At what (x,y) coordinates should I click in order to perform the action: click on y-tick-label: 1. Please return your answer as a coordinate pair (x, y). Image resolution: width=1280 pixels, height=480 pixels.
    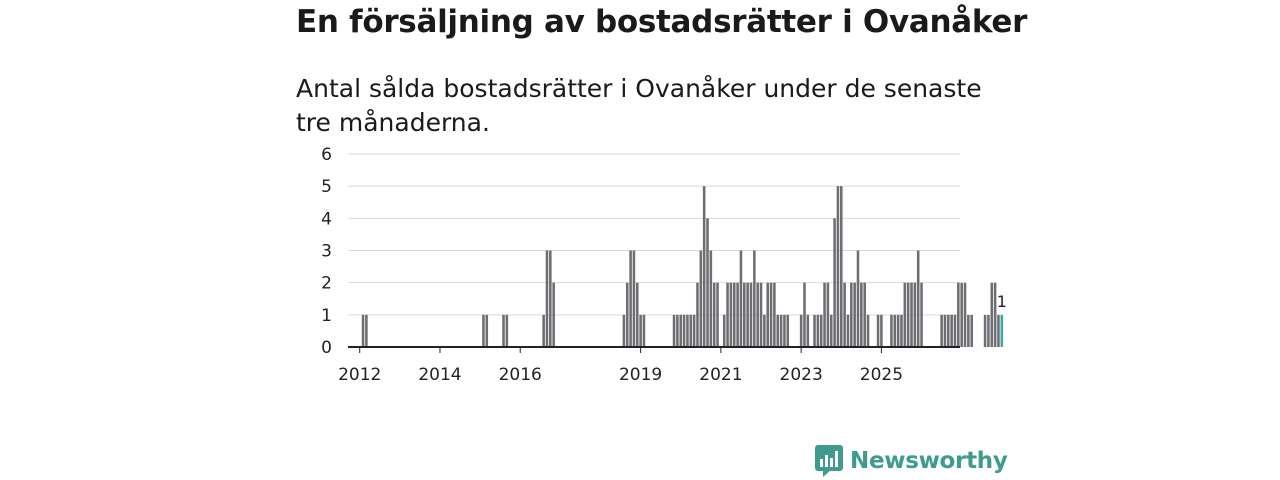
    Looking at the image, I should click on (326, 316).